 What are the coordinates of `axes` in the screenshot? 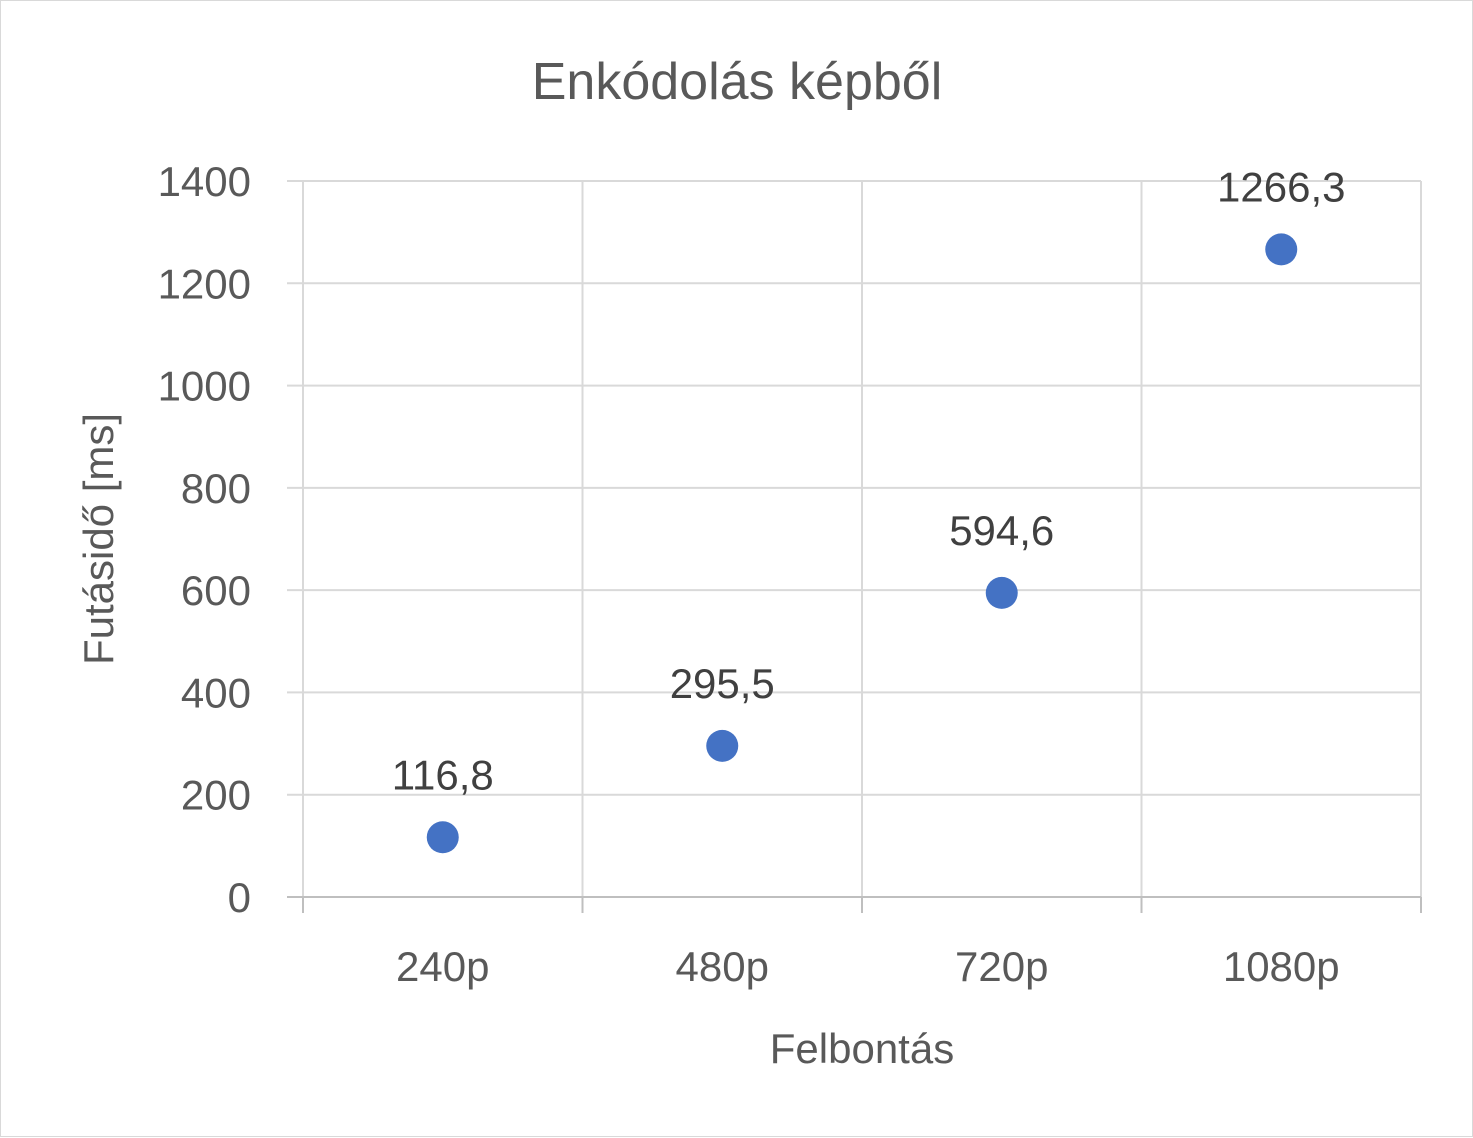 It's located at (854, 904).